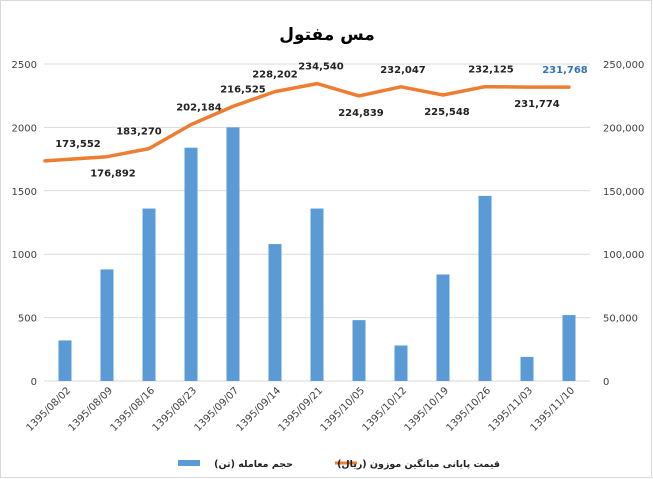 The image size is (653, 479). What do you see at coordinates (623, 192) in the screenshot?
I see `y-right-tick-label: 150,000` at bounding box center [623, 192].